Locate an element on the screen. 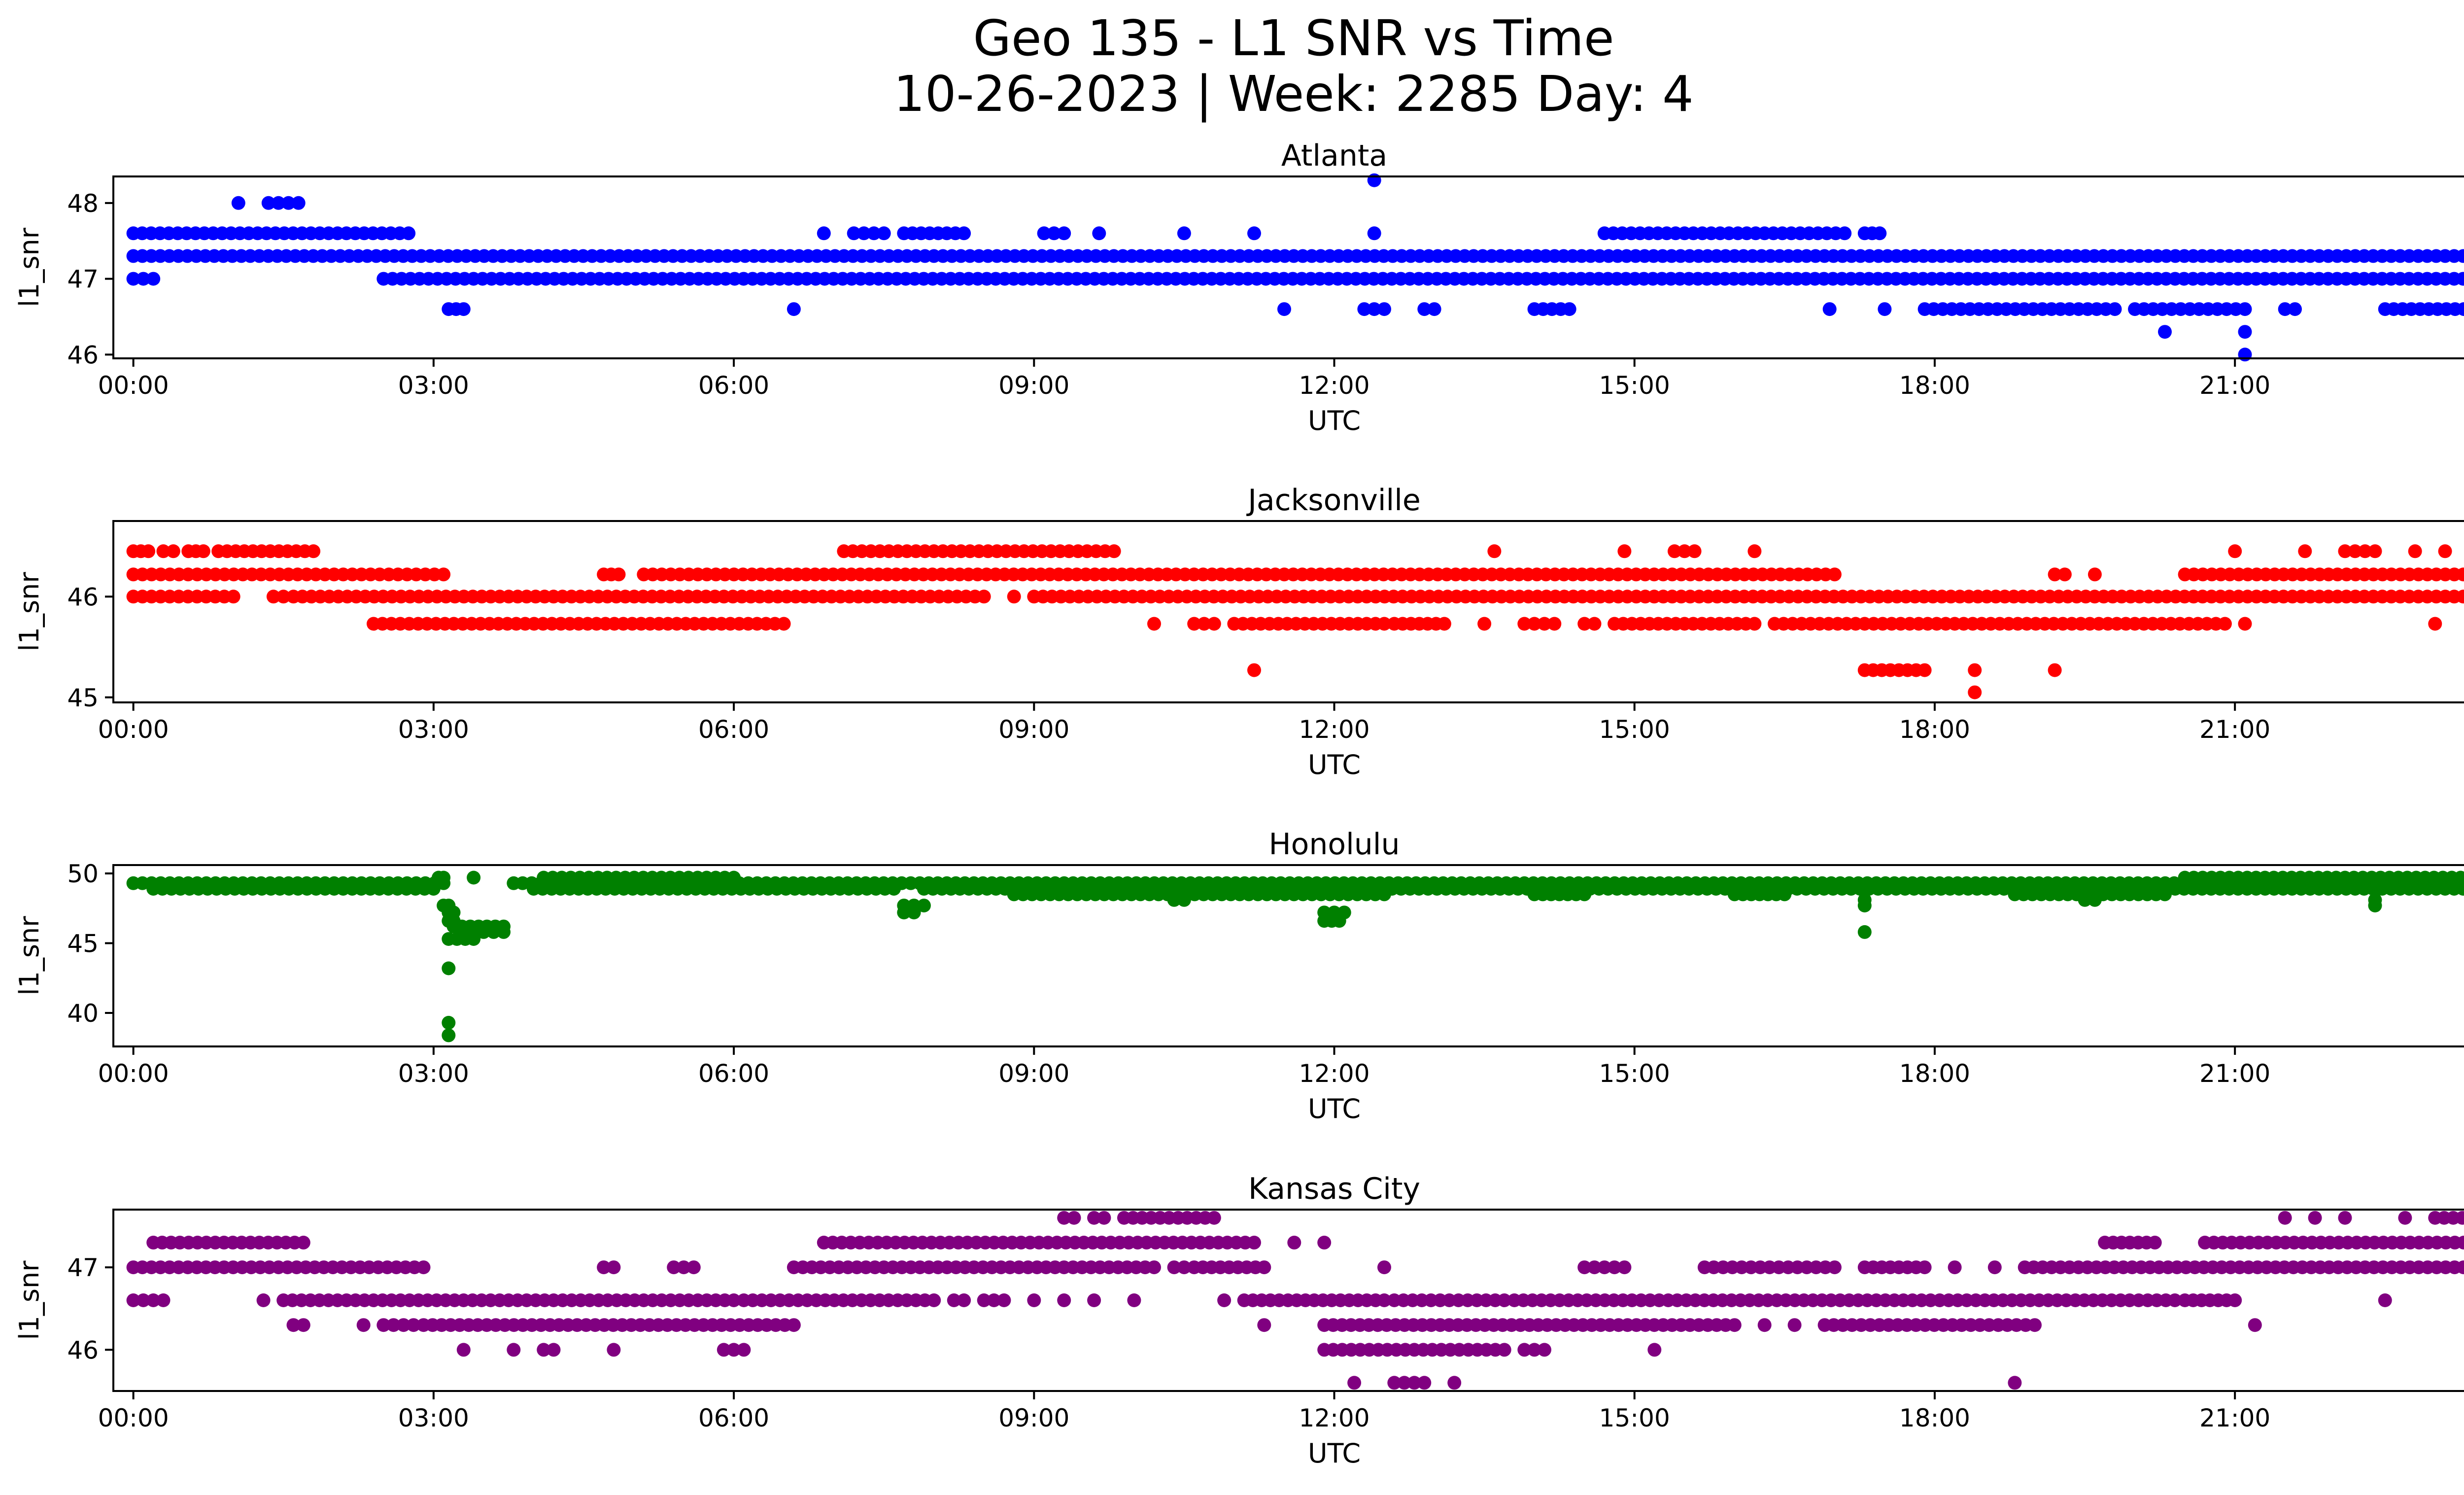 The image size is (2464, 1495). x-tick-label: 03:00 is located at coordinates (433, 385).